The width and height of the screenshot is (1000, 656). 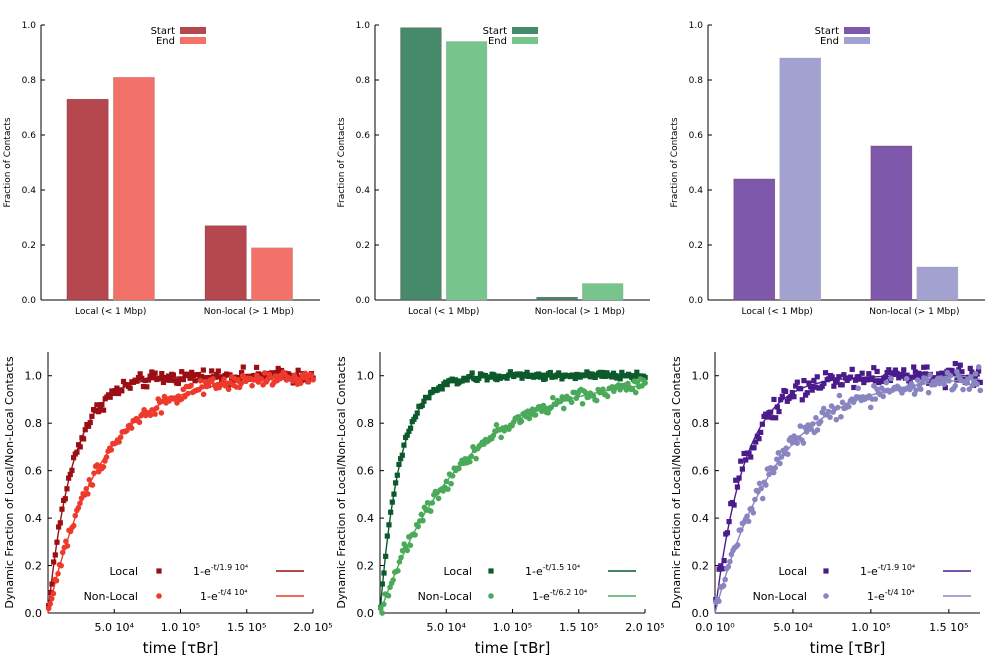 What do you see at coordinates (848, 647) in the screenshot?
I see `x-axis-label: time [τBr]` at bounding box center [848, 647].